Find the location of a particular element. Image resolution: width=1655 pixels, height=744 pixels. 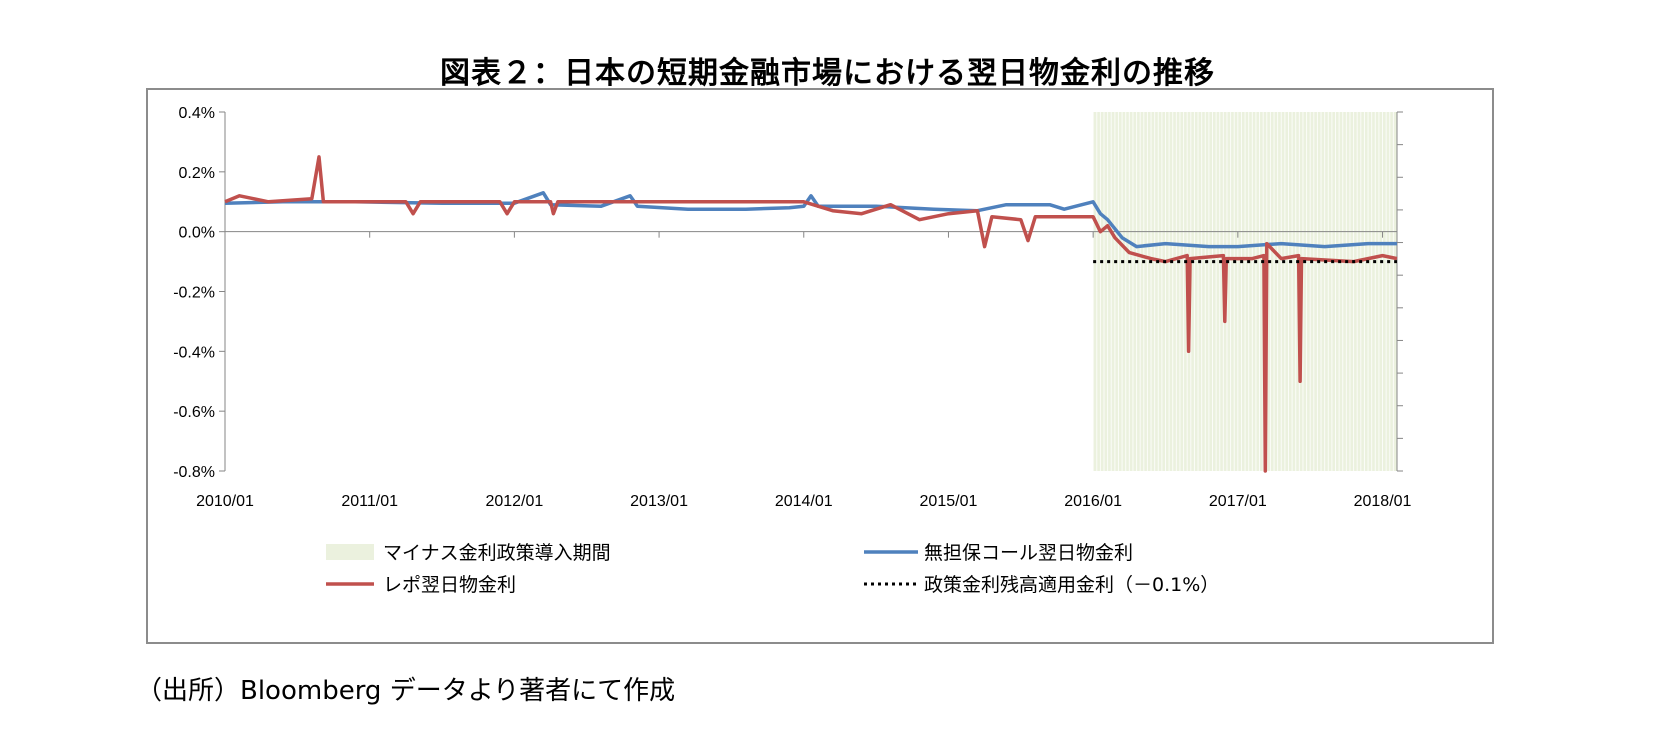

y-tick-label: -0.6% is located at coordinates (194, 412).